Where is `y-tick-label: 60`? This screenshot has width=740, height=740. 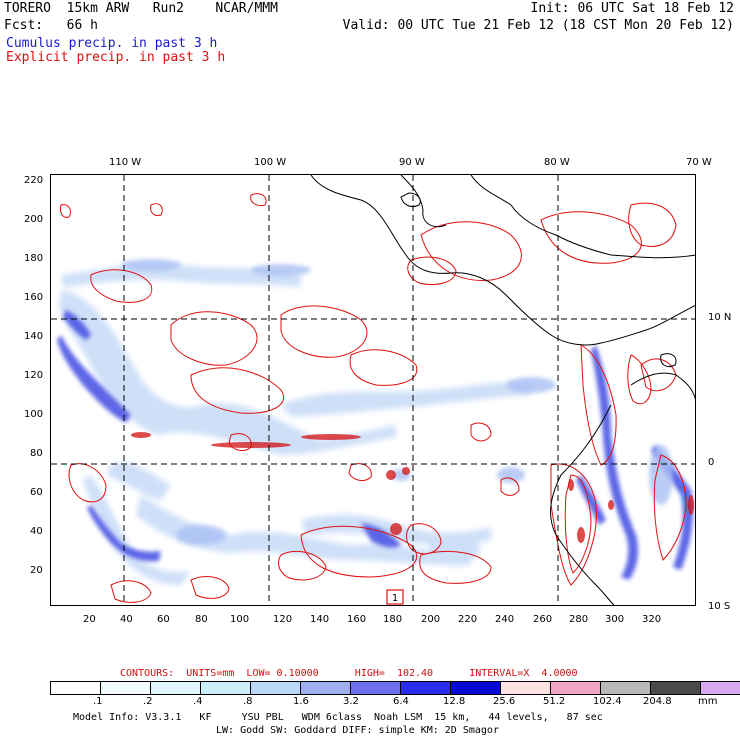 y-tick-label: 60 is located at coordinates (36, 492).